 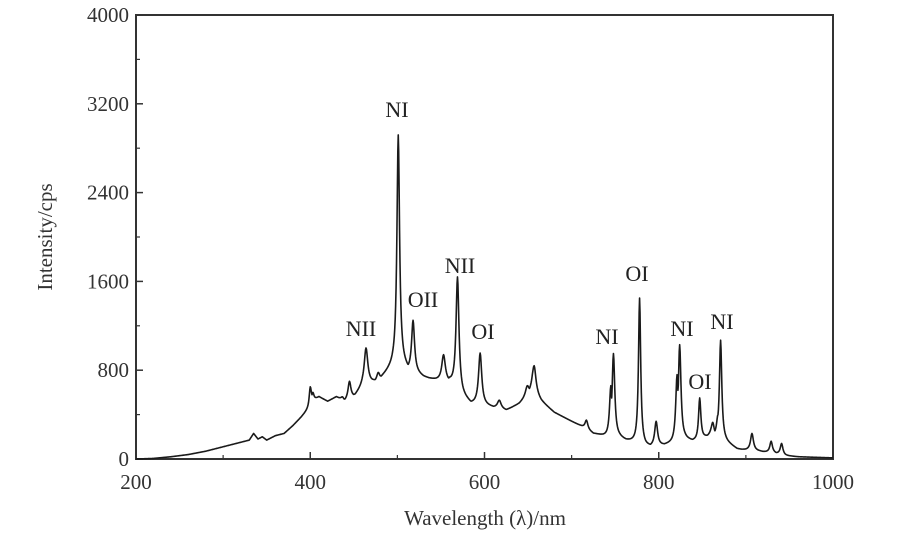 What do you see at coordinates (108, 104) in the screenshot?
I see `y-tick-label: 3200` at bounding box center [108, 104].